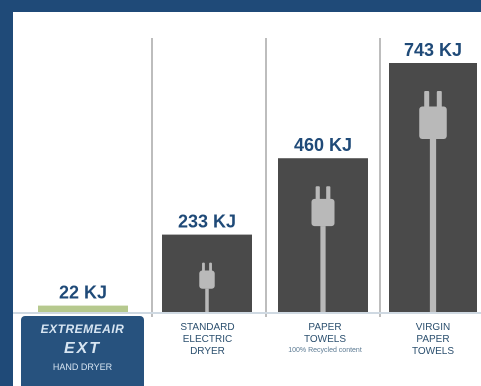 This screenshot has width=481, height=386. Describe the element at coordinates (6, 193) in the screenshot. I see `frame-left` at that location.